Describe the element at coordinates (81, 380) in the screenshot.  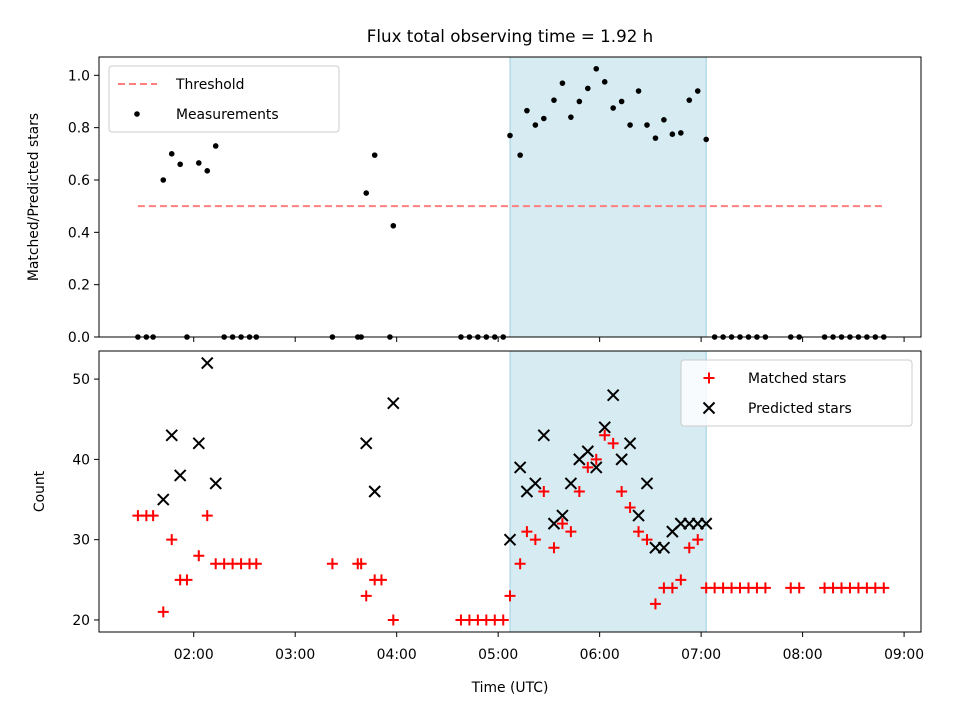
I see `y-tick-label: 50` at that location.